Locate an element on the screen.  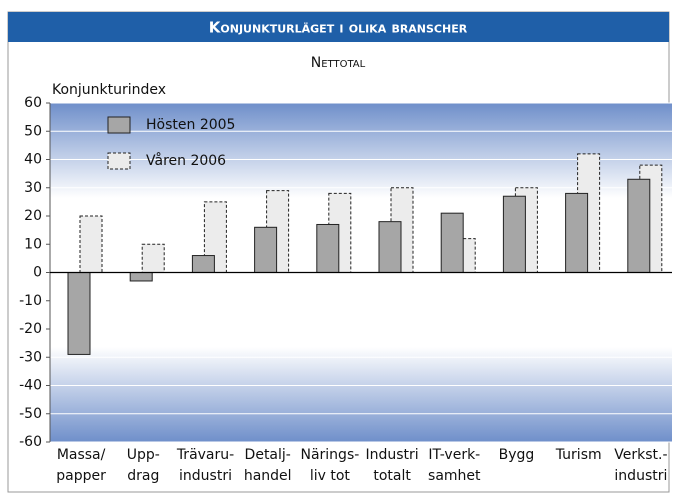
y-tick-label: -50 is located at coordinates (30, 414).